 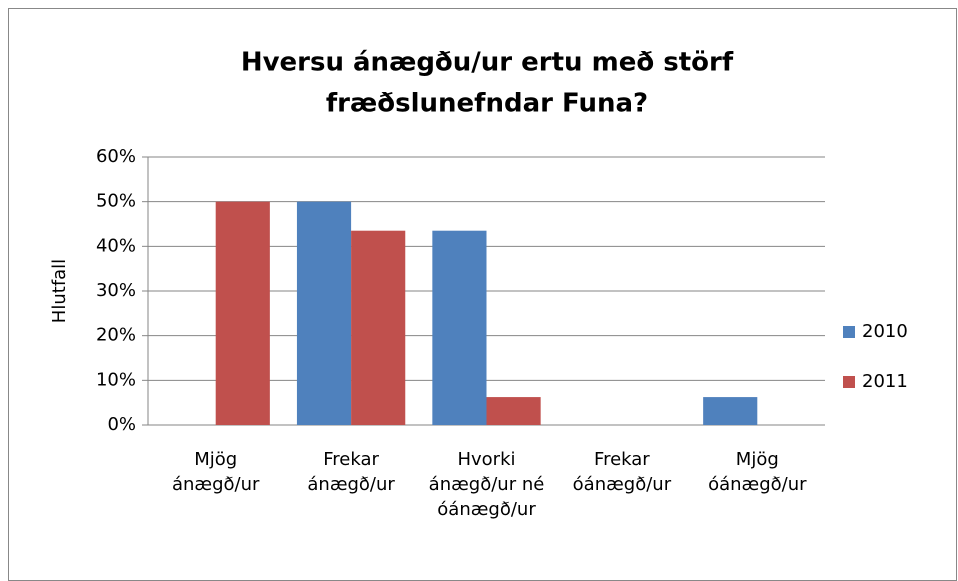 I want to click on legend-label: 2011, so click(x=885, y=381).